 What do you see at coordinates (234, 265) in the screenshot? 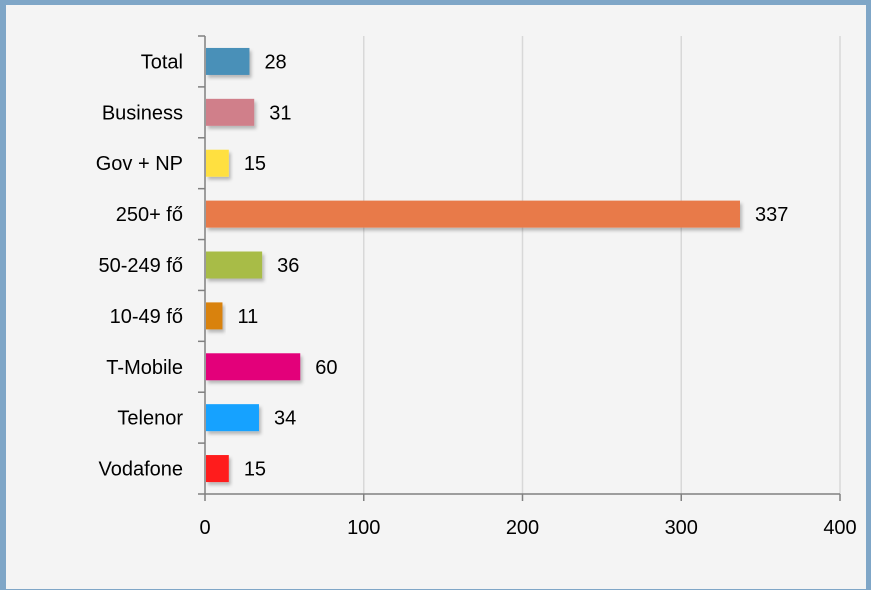
I see `bar-50-249-f` at bounding box center [234, 265].